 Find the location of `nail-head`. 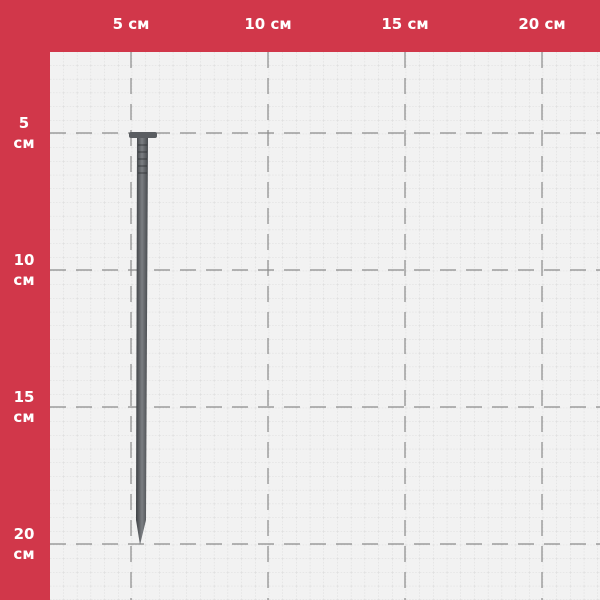

nail-head is located at coordinates (143, 135).